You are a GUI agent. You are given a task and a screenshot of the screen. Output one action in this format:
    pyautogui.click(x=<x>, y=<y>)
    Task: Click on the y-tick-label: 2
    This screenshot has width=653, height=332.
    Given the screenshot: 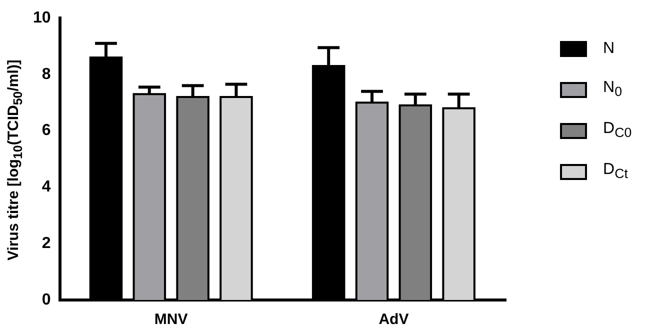 What is the action you would take?
    pyautogui.click(x=46, y=243)
    